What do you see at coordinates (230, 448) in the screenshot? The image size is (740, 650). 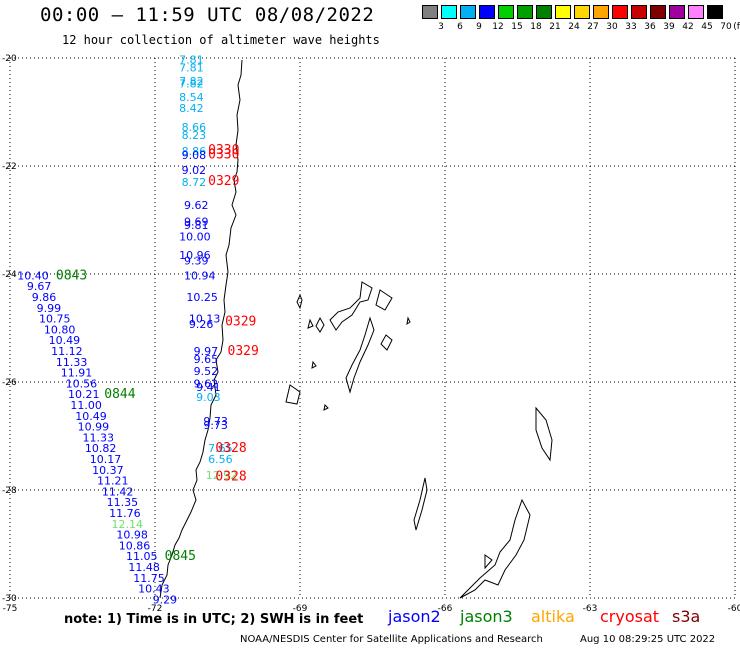 I see `pass-time-label: 0328` at bounding box center [230, 448].